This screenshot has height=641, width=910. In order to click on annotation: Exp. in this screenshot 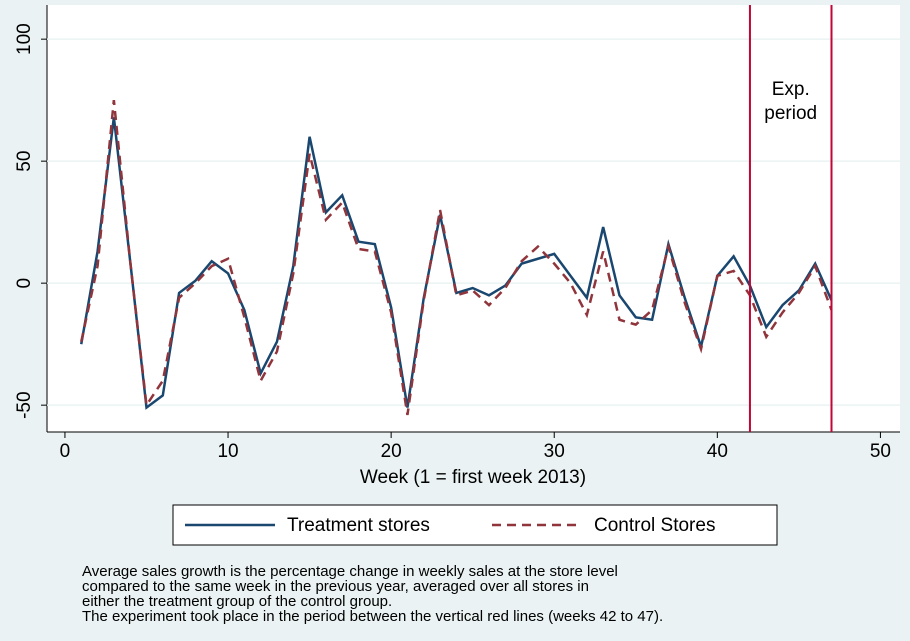, I will do `click(791, 89)`.